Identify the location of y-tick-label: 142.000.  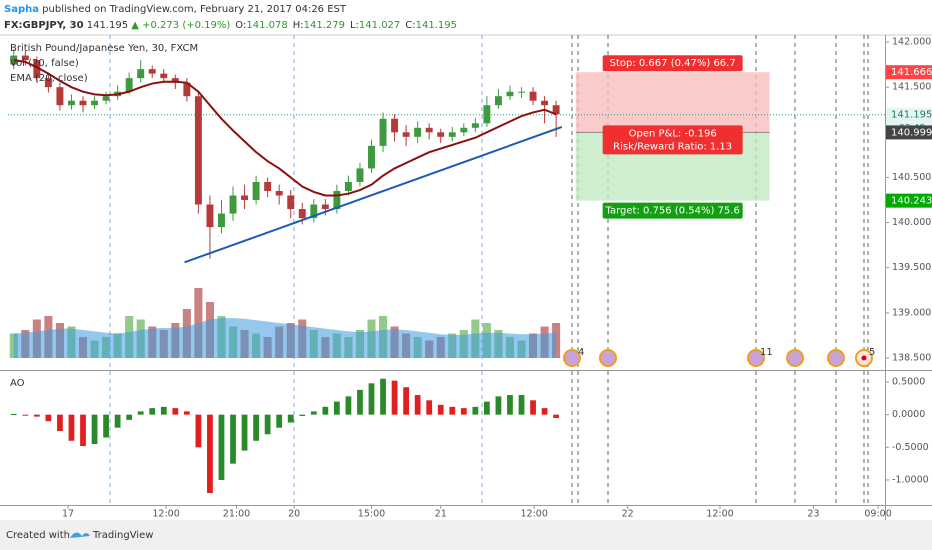
(911, 42).